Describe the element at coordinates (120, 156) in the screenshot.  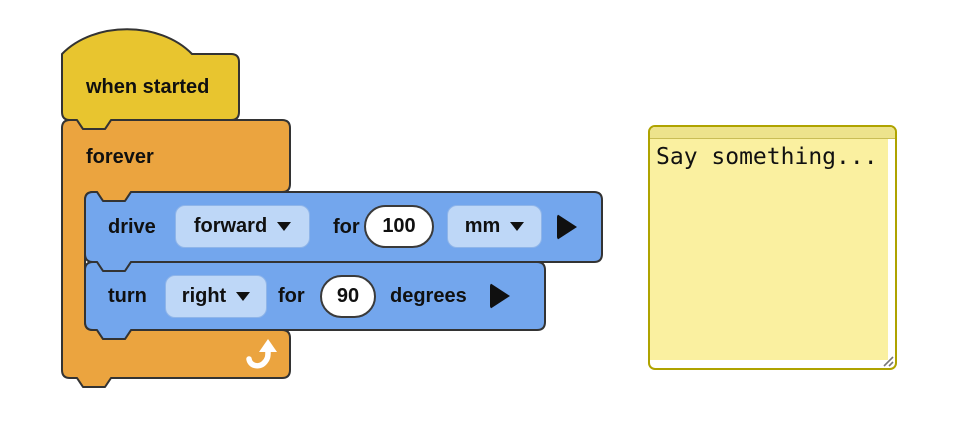
I see `forever-label: forever` at that location.